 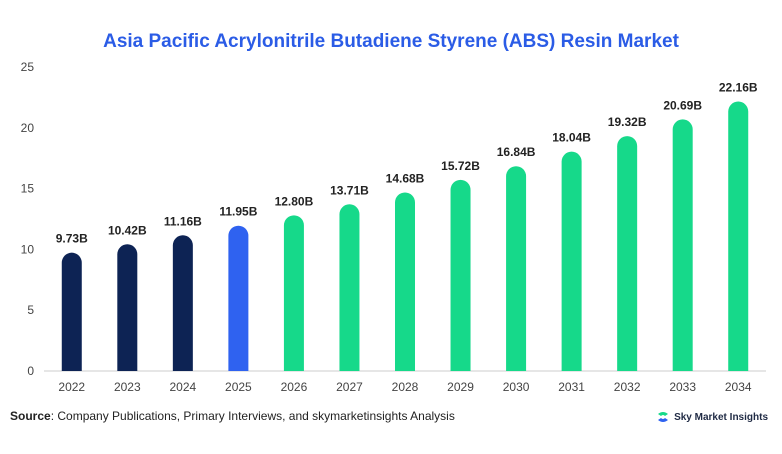 What do you see at coordinates (238, 212) in the screenshot?
I see `data-label-2025: 11.95B` at bounding box center [238, 212].